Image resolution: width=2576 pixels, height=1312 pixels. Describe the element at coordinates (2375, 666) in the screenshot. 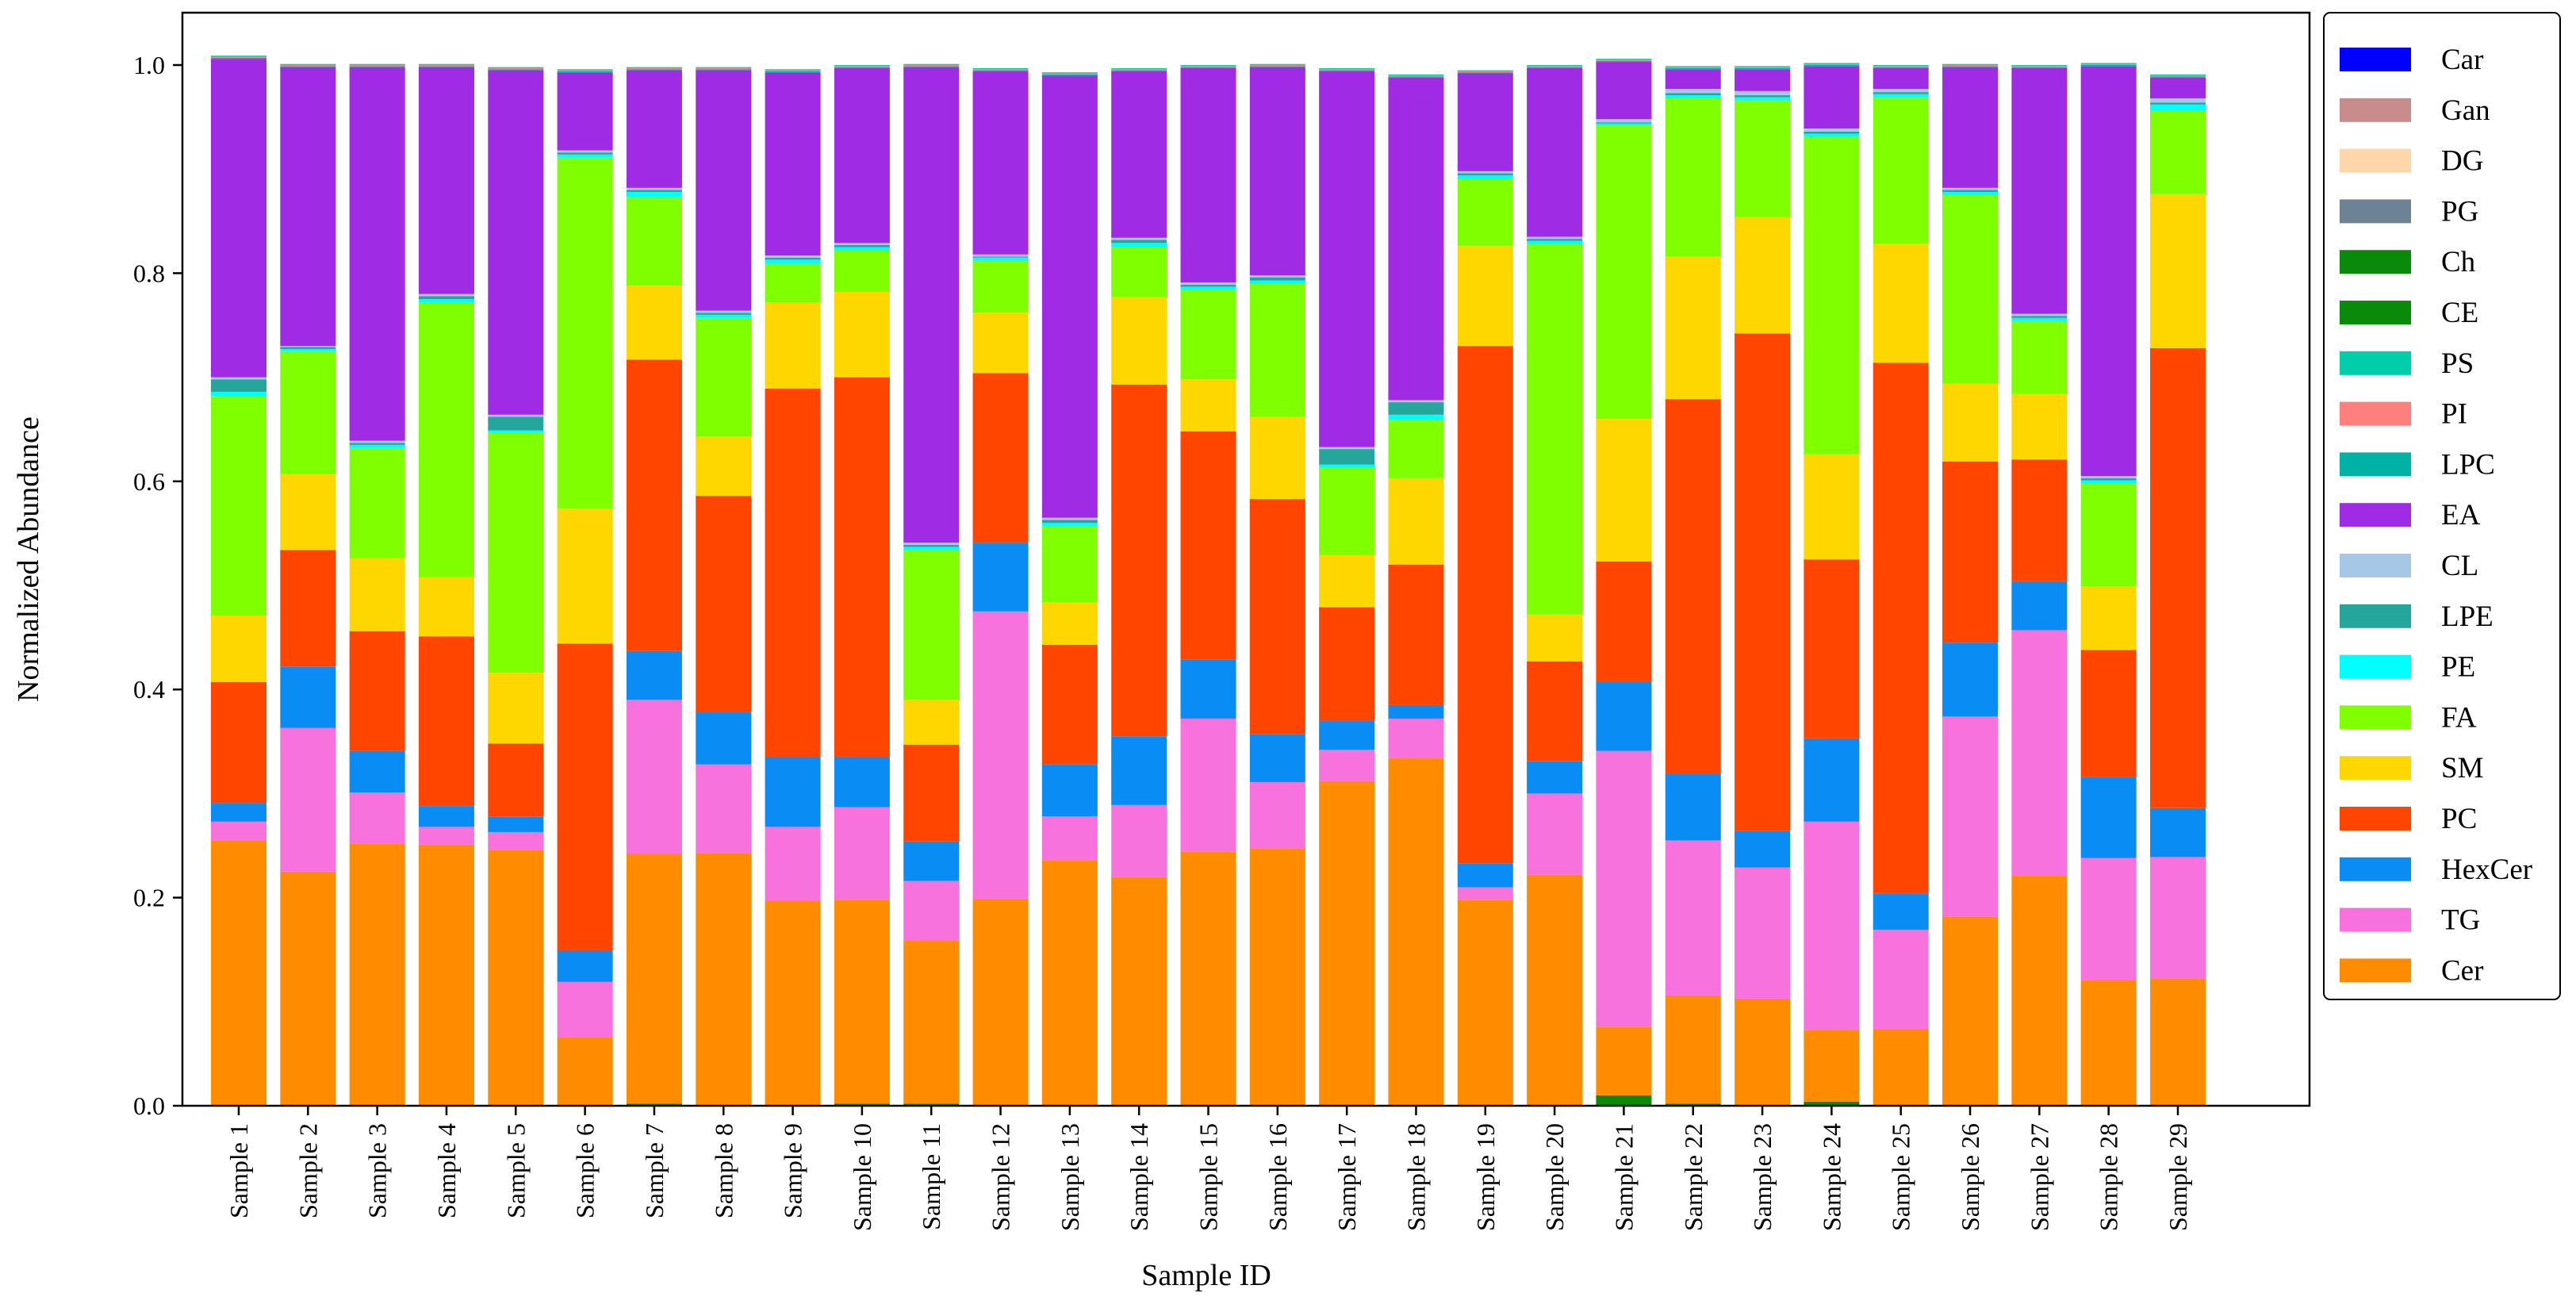

I see `legend-swatch-pe` at that location.